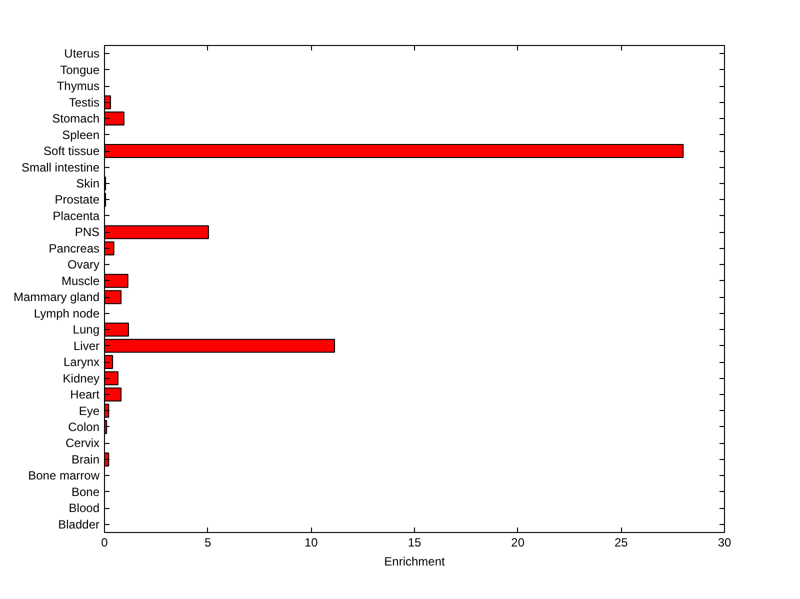 Image resolution: width=800 pixels, height=599 pixels. I want to click on y-tick-label: Pancreas, so click(74, 248).